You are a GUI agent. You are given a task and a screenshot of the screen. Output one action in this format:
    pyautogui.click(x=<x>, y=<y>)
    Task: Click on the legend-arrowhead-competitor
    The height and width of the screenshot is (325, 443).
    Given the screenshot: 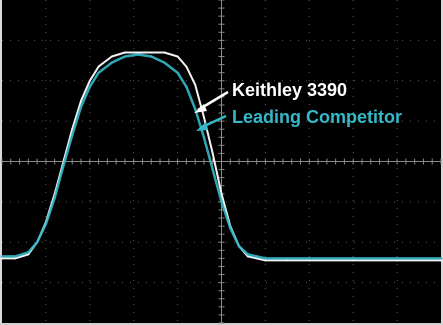 What is the action you would take?
    pyautogui.click(x=202, y=126)
    